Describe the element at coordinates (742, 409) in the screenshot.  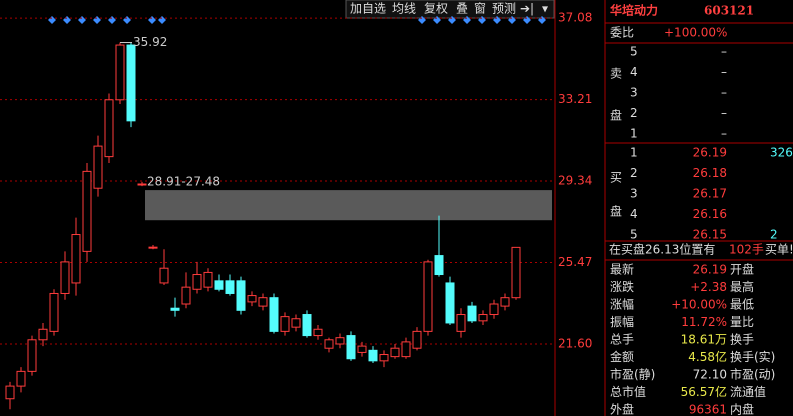
I see `stat-label: 内盘` at that location.